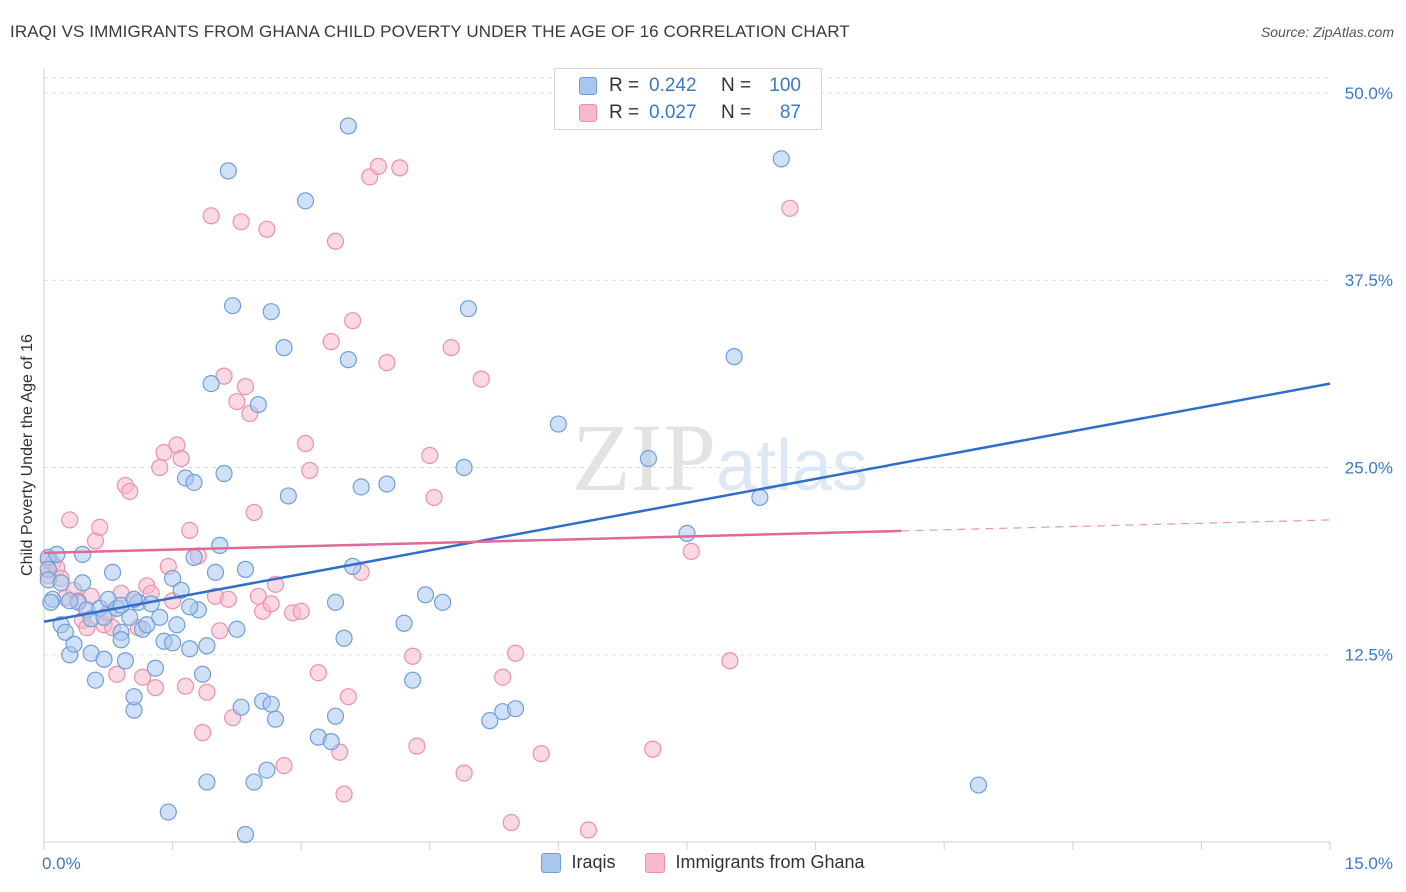 The image size is (1406, 892). What do you see at coordinates (770, 862) in the screenshot?
I see `legend-label: Immigrants from Ghana` at bounding box center [770, 862].